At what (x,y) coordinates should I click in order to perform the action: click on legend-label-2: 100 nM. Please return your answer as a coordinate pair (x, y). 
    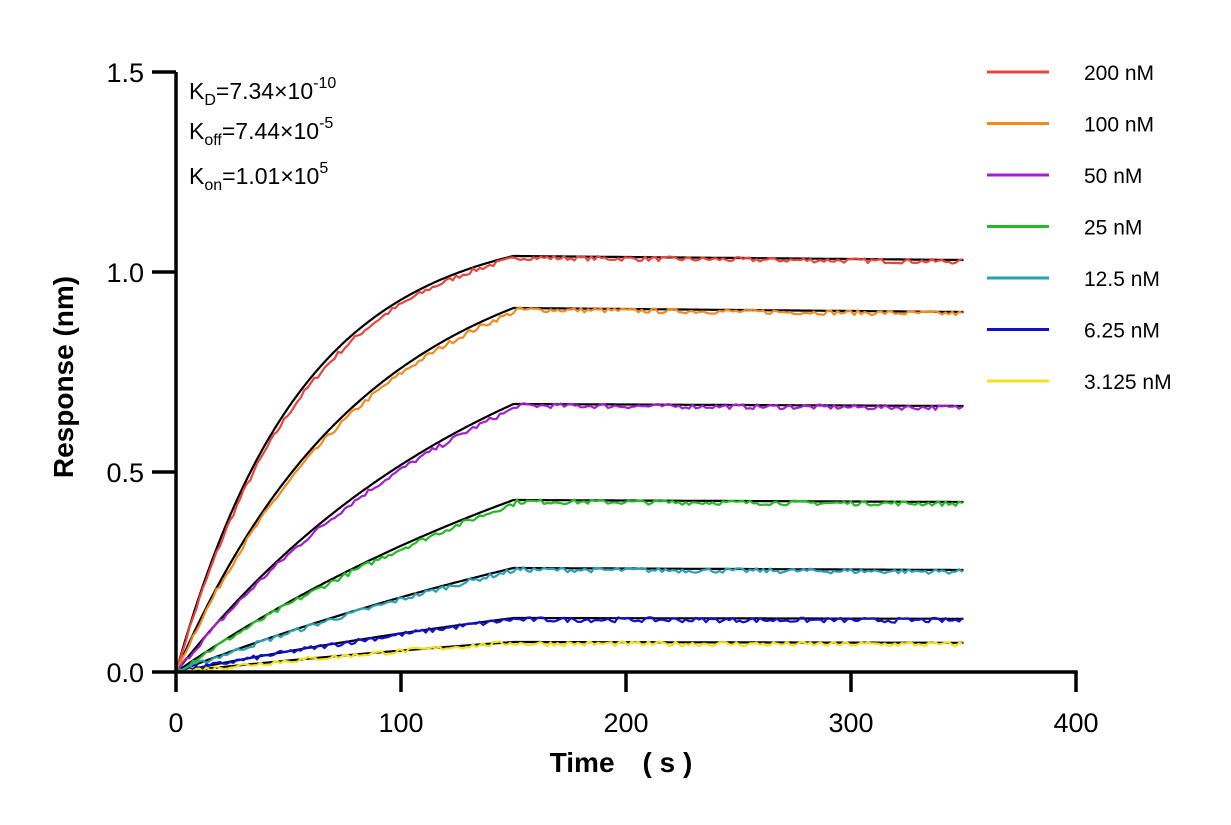
    Looking at the image, I should click on (1119, 125).